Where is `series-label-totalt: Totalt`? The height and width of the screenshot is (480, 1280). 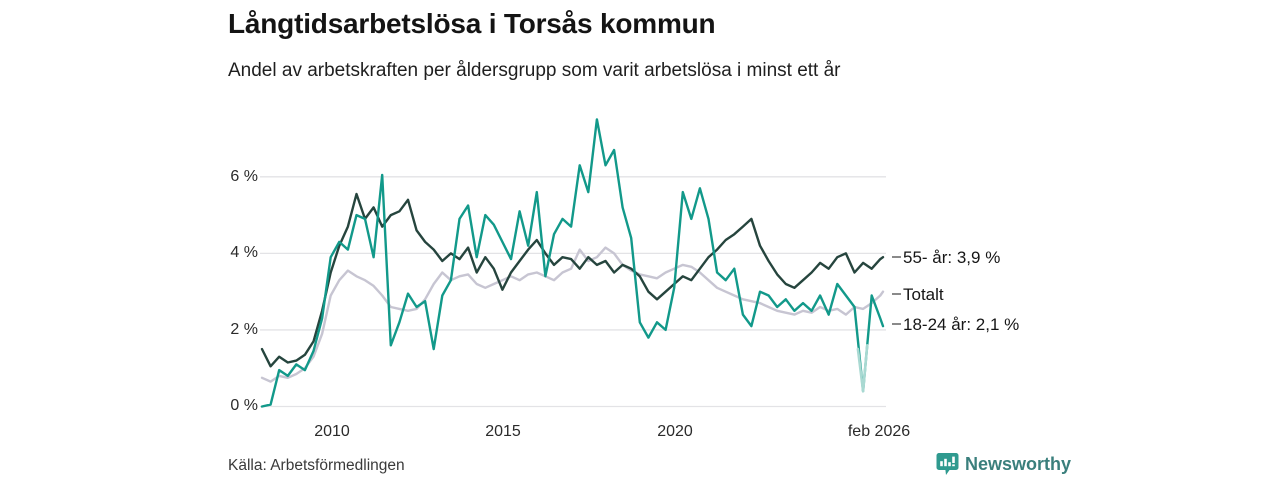
series-label-totalt: Totalt is located at coordinates (918, 295).